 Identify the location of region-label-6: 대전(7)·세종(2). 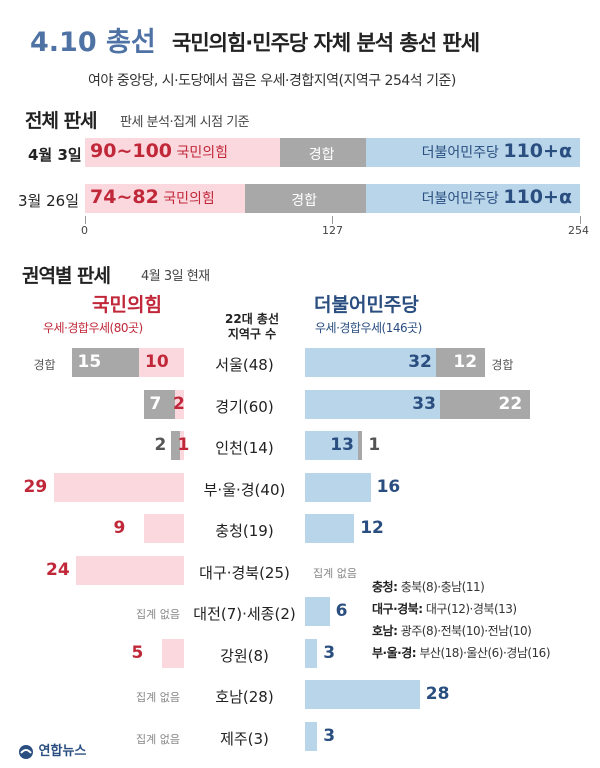
(244, 614).